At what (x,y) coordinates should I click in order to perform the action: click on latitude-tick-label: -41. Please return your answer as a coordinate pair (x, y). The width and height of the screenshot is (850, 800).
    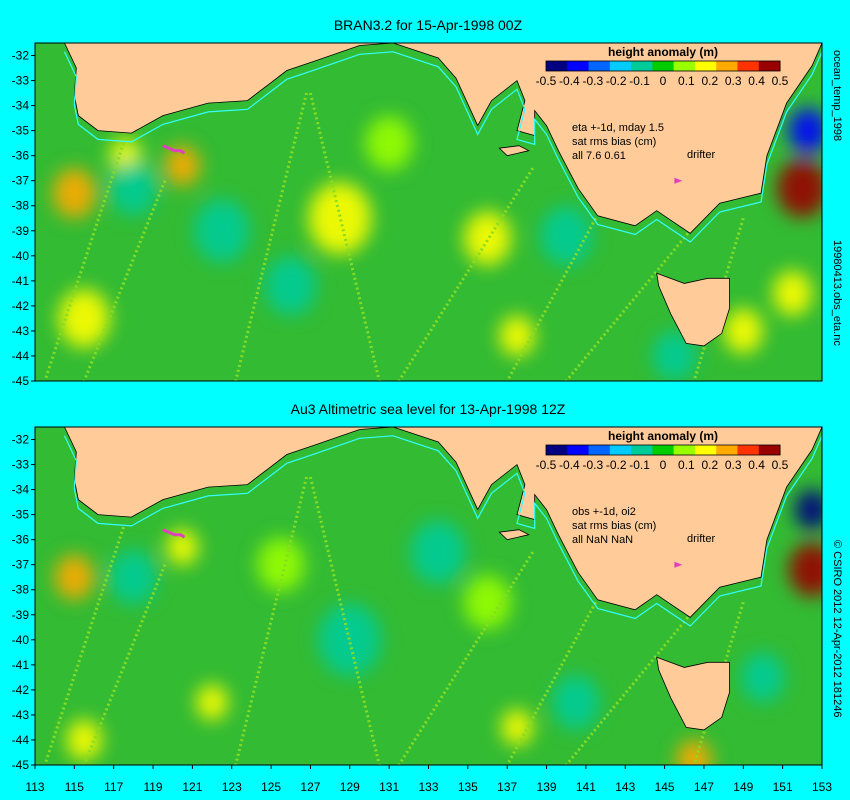
    Looking at the image, I should click on (21, 665).